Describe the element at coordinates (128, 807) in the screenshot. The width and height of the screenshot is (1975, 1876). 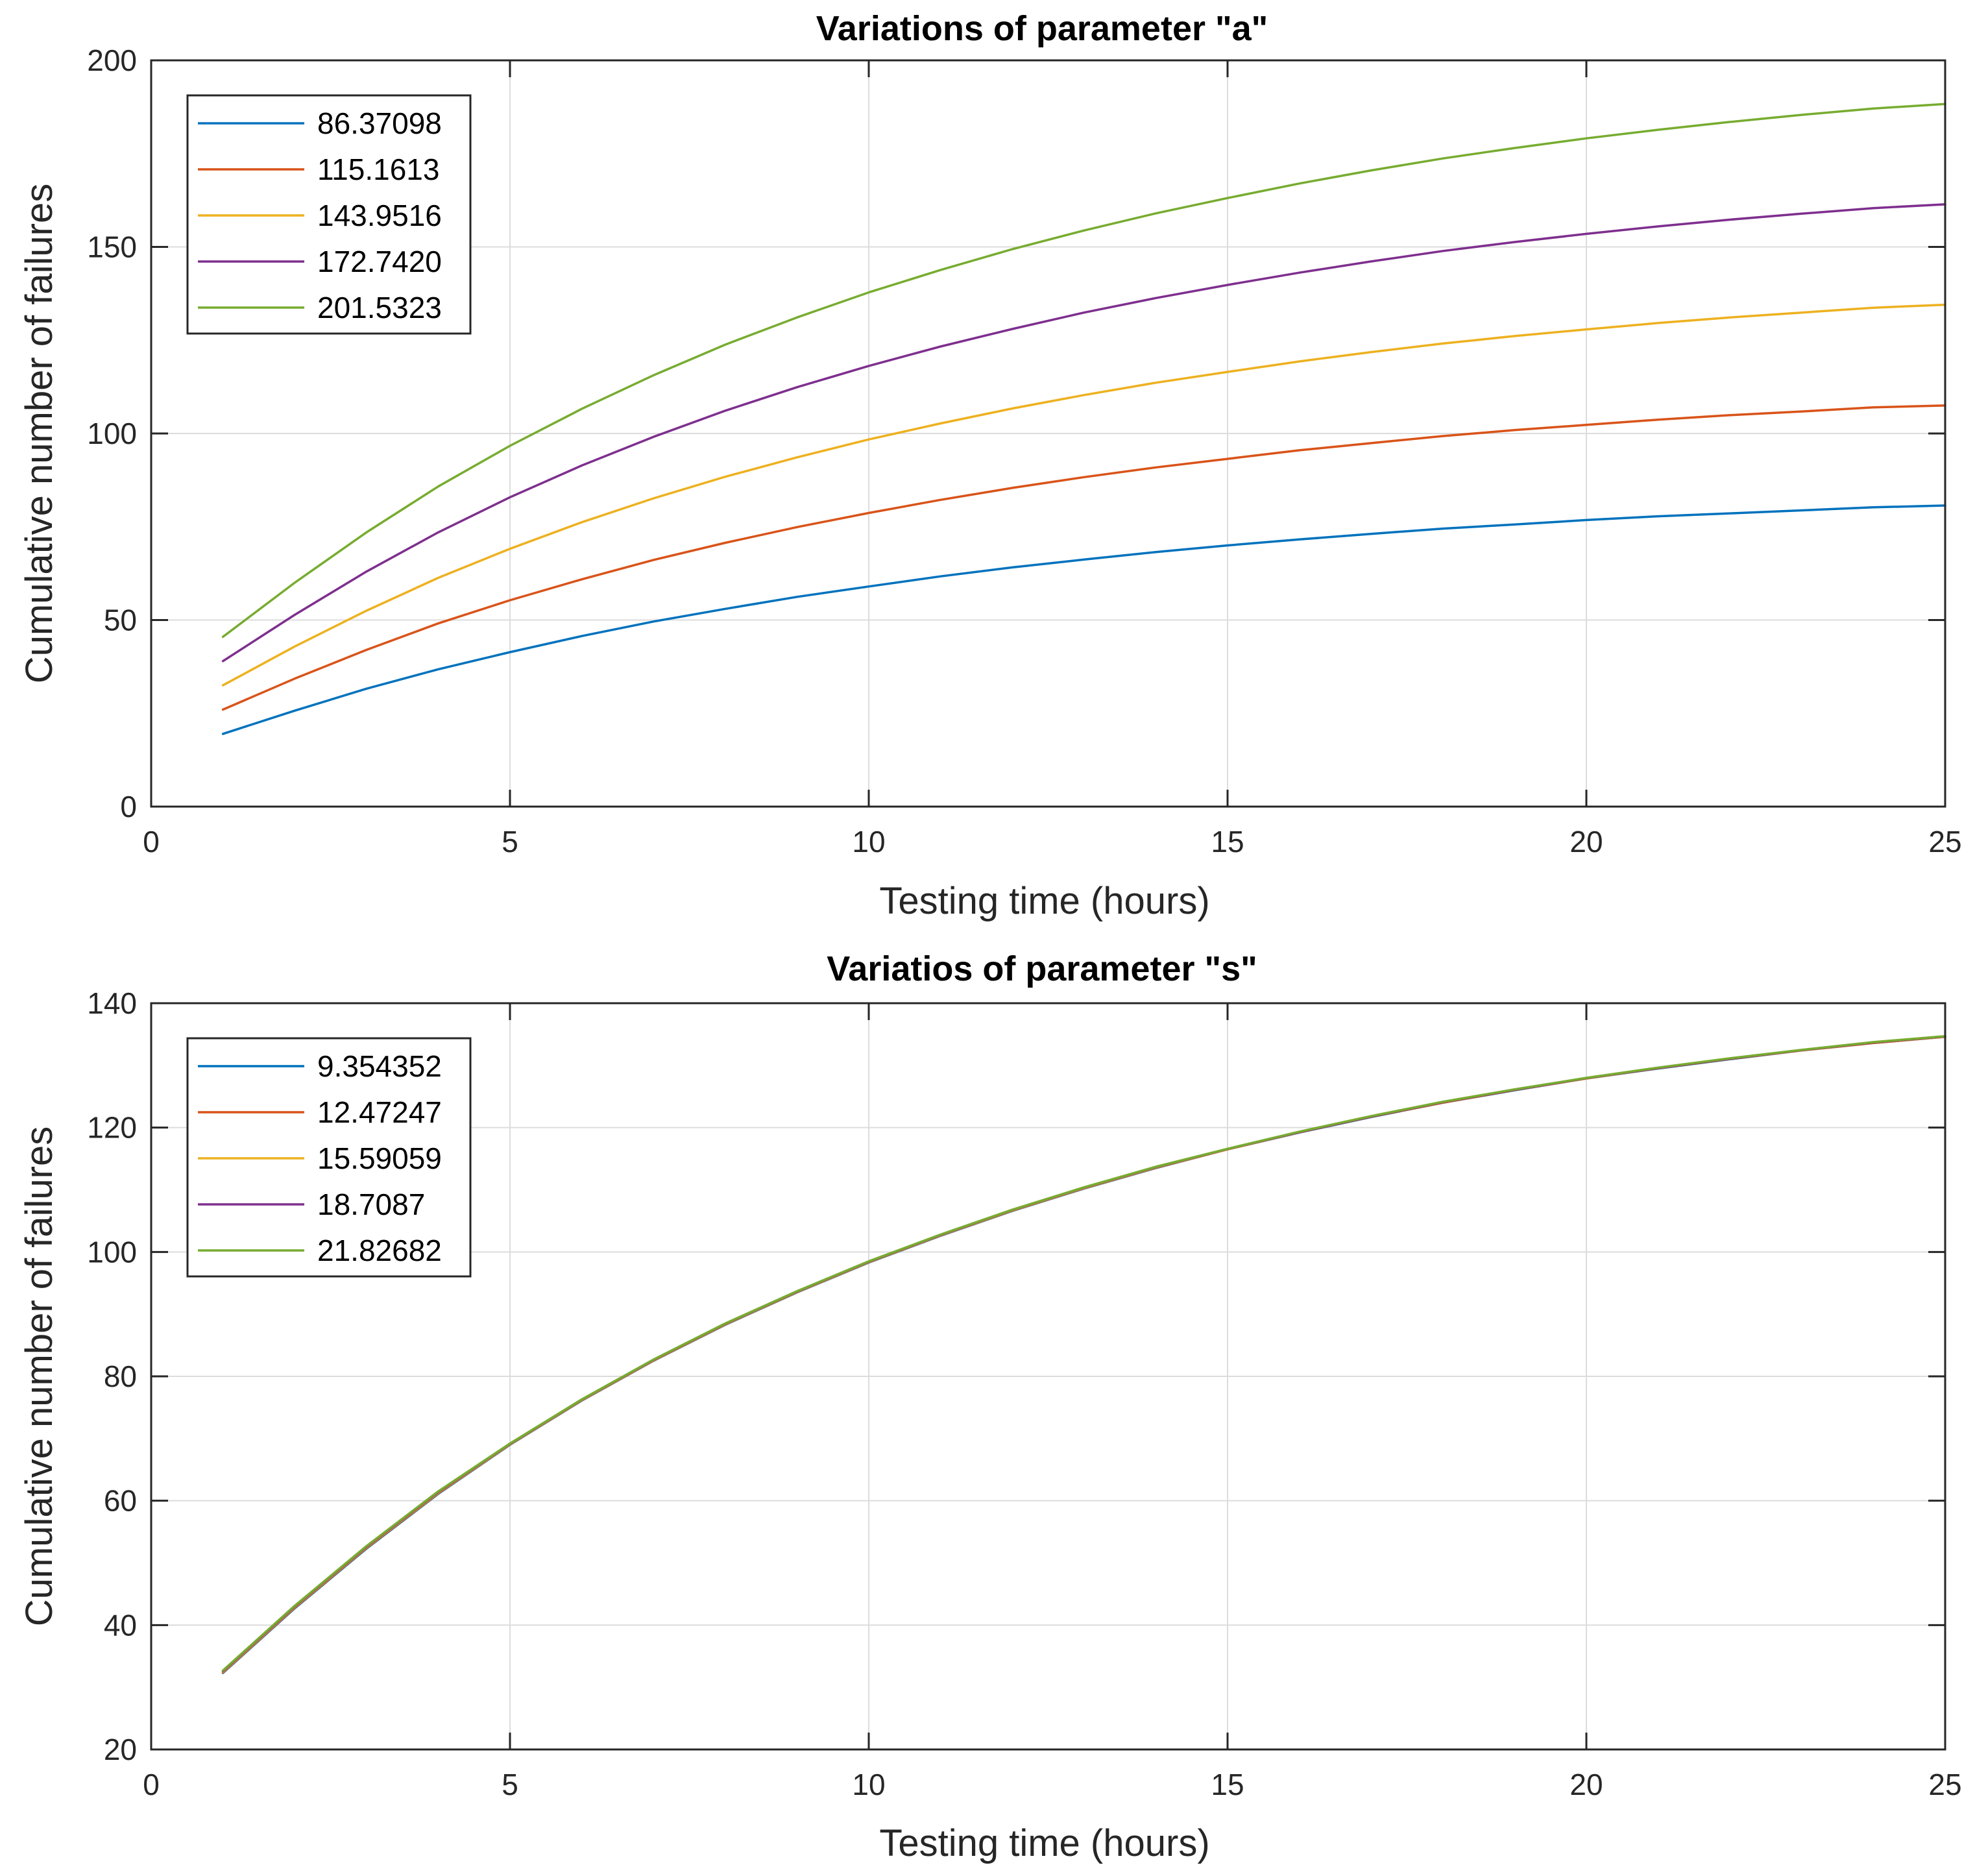
I see `chart-1-y-tick-label: 0` at that location.